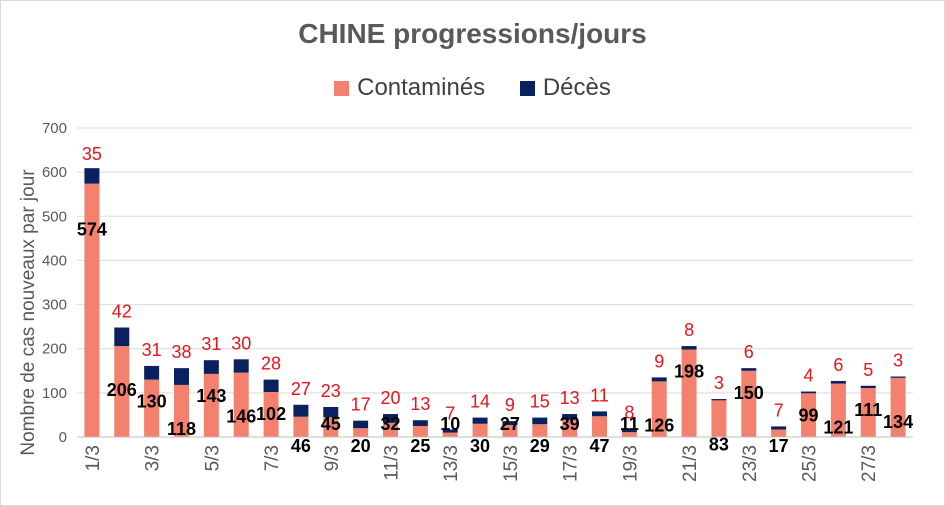 The height and width of the screenshot is (506, 945). What do you see at coordinates (54, 172) in the screenshot?
I see `y-tick-label: 600` at bounding box center [54, 172].